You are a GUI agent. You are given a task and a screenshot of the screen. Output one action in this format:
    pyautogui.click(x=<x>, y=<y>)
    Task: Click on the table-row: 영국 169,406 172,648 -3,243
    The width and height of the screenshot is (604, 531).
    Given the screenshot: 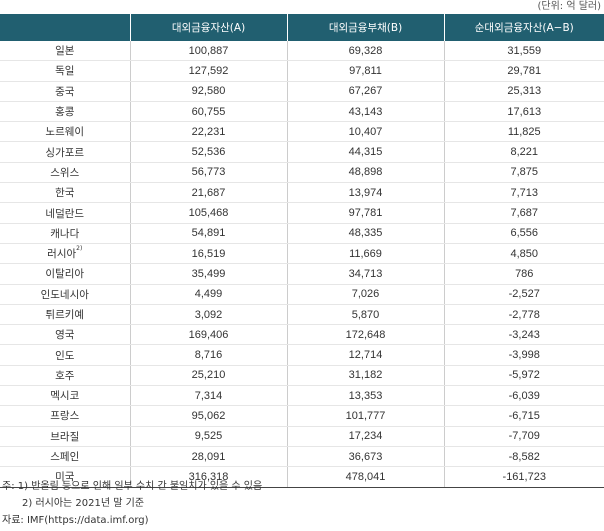 What is the action you would take?
    pyautogui.click(x=302, y=335)
    